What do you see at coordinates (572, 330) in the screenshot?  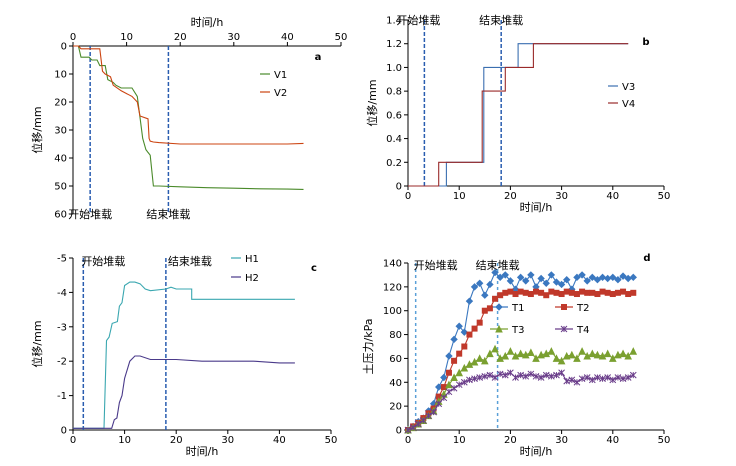 I see `legend-entry: T4` at bounding box center [572, 330].